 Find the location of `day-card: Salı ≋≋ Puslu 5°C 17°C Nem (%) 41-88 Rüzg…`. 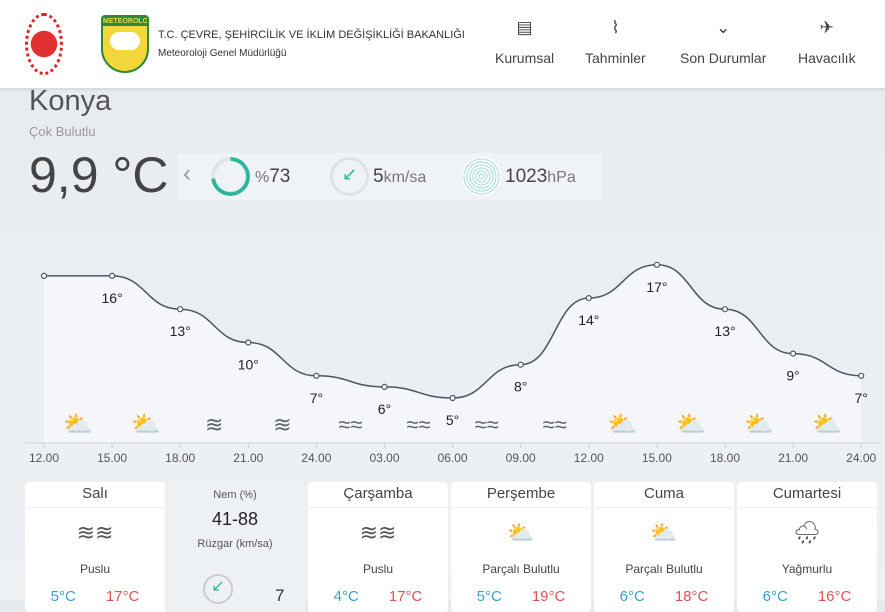

day-card: Salı ≋≋ Puslu 5°C 17°C Nem (%) 41-88 Rüzg… is located at coordinates (165, 547).